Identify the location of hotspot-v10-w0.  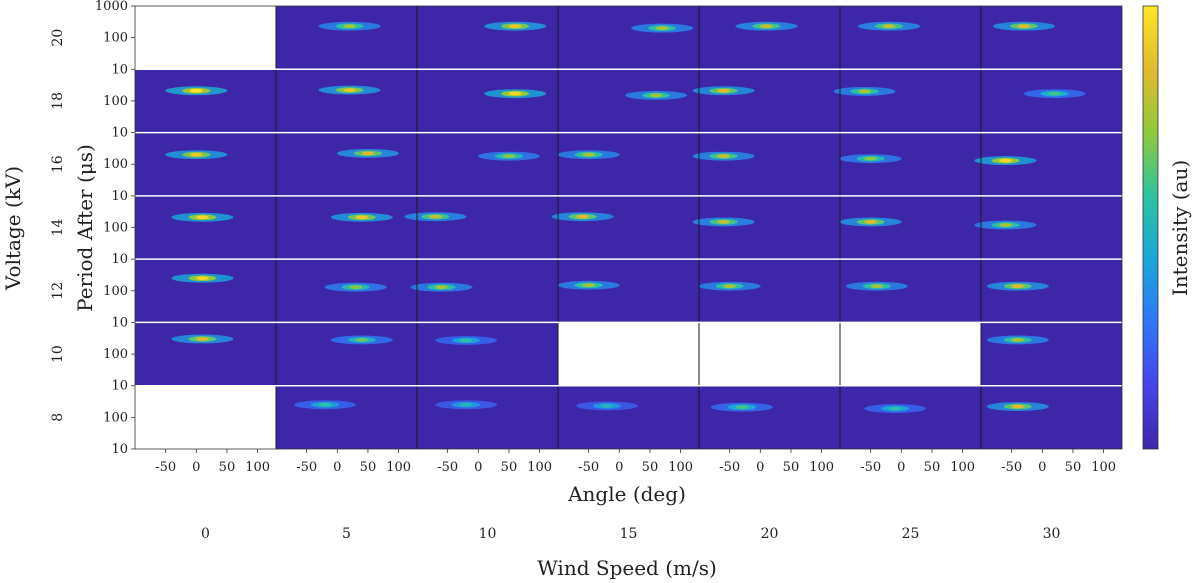
(202, 339).